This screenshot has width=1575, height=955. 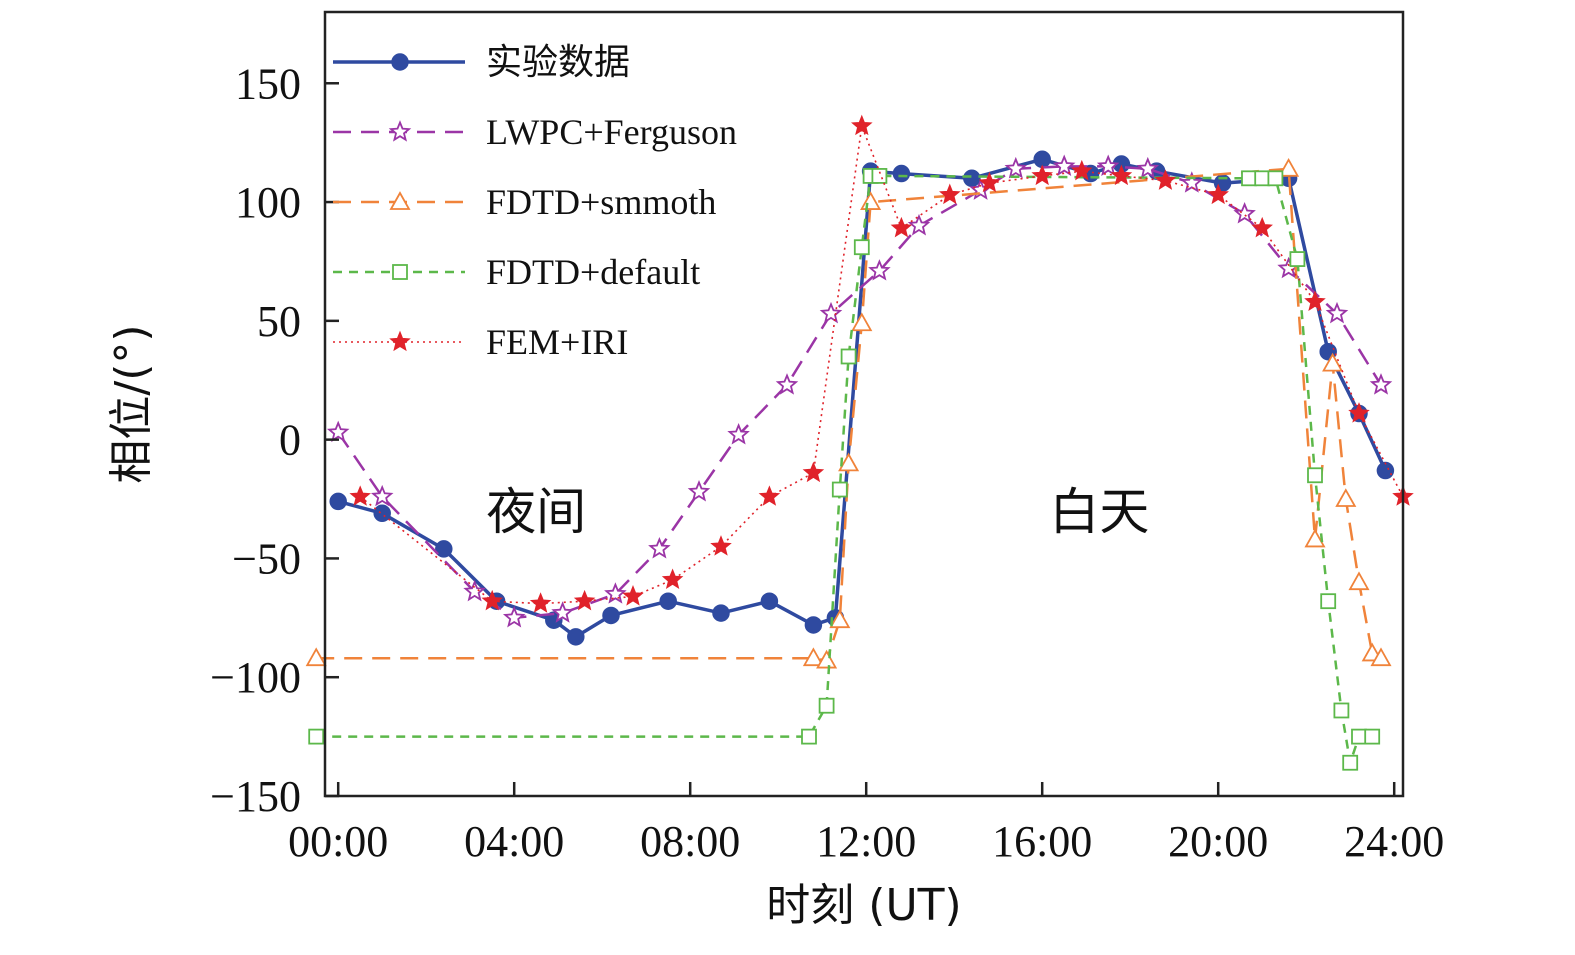 I want to click on legend-entry-2: FDTD+smmoth, so click(x=524, y=202).